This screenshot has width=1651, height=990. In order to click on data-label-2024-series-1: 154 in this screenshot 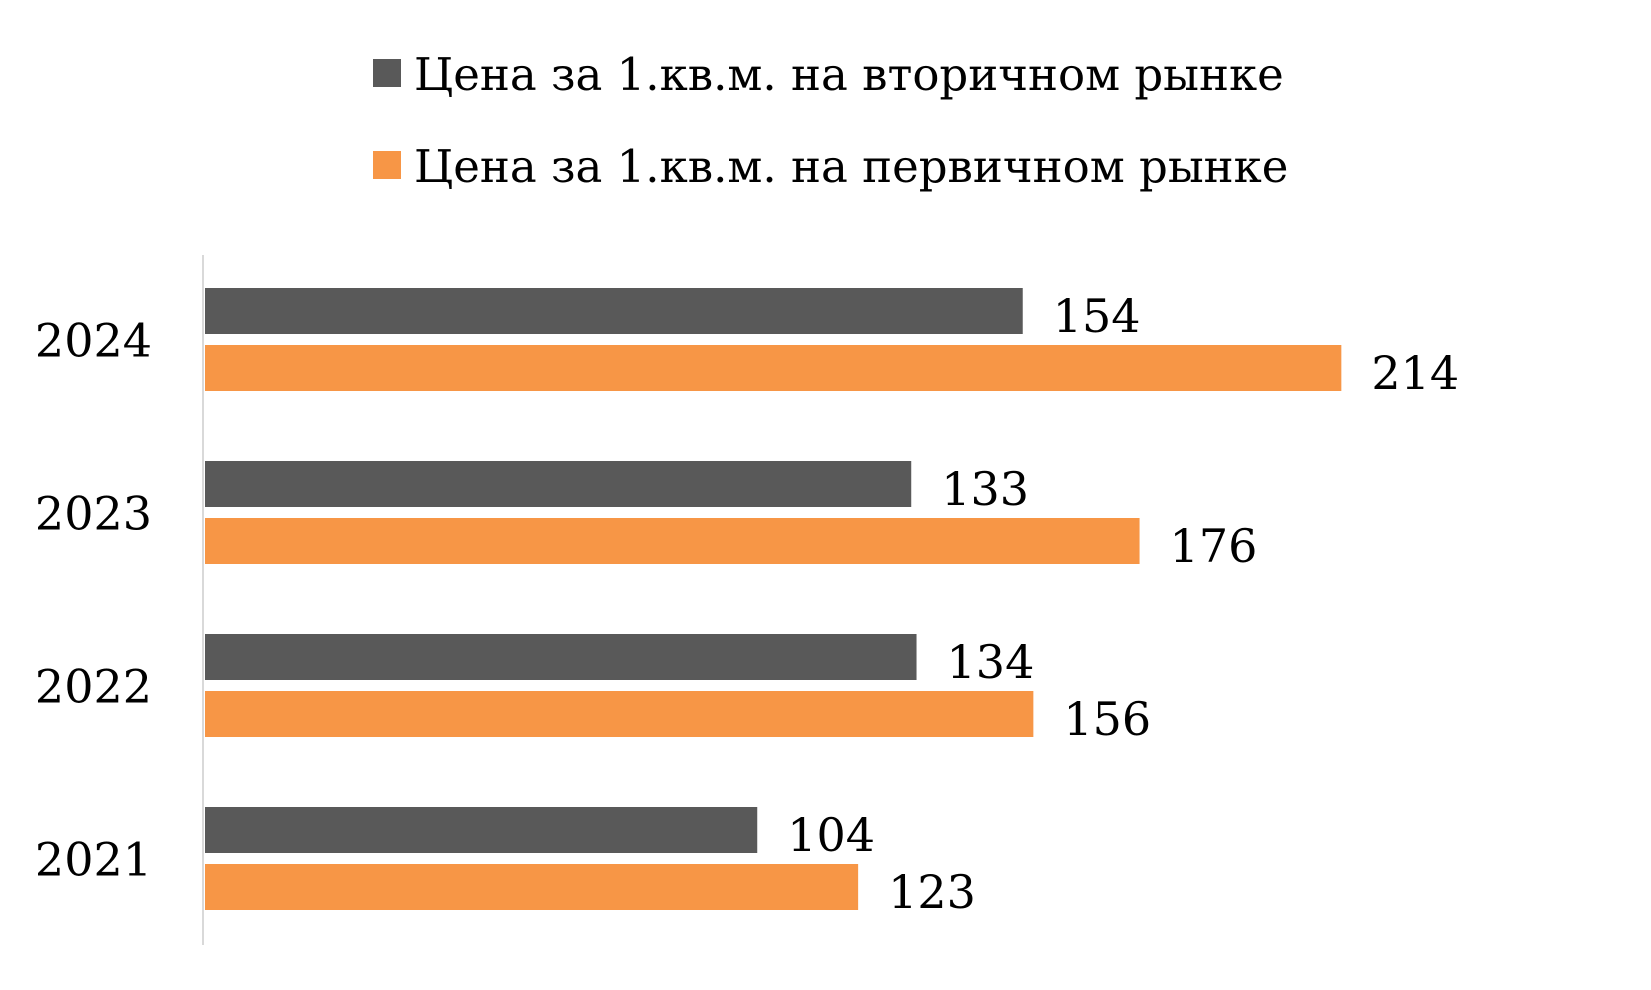, I will do `click(1097, 316)`.